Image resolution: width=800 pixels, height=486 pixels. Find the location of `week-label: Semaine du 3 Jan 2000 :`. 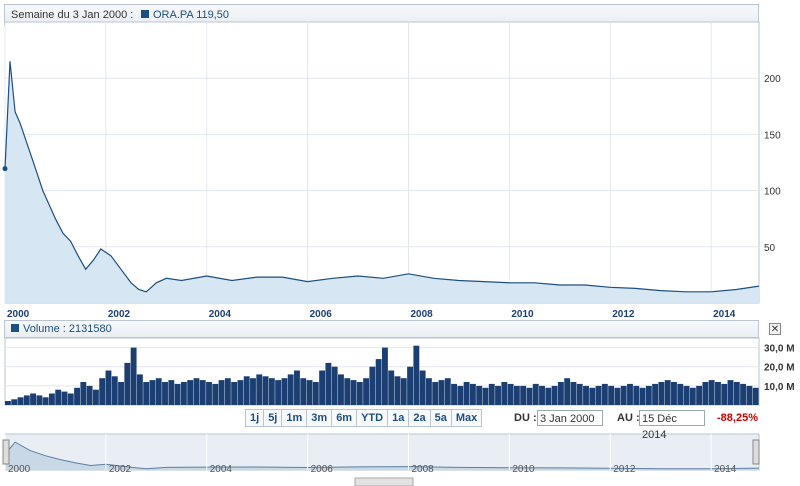

week-label: Semaine du 3 Jan 2000 : is located at coordinates (72, 15).